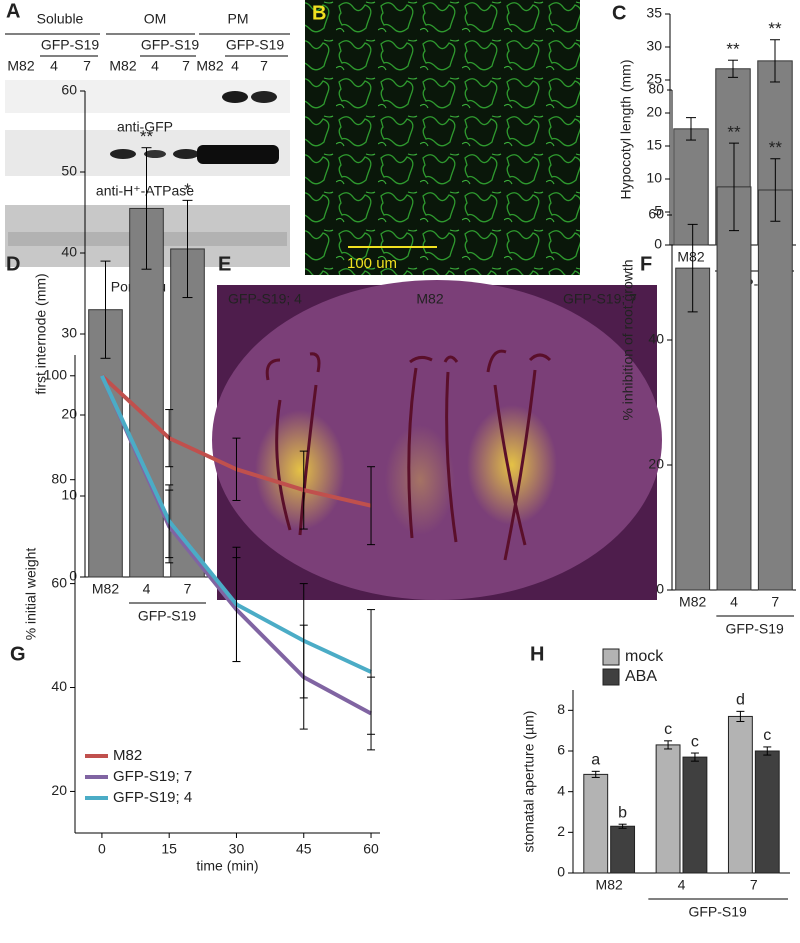 This screenshot has width=800, height=943. What do you see at coordinates (102, 849) in the screenshot?
I see `x-tick-label: 0` at bounding box center [102, 849].